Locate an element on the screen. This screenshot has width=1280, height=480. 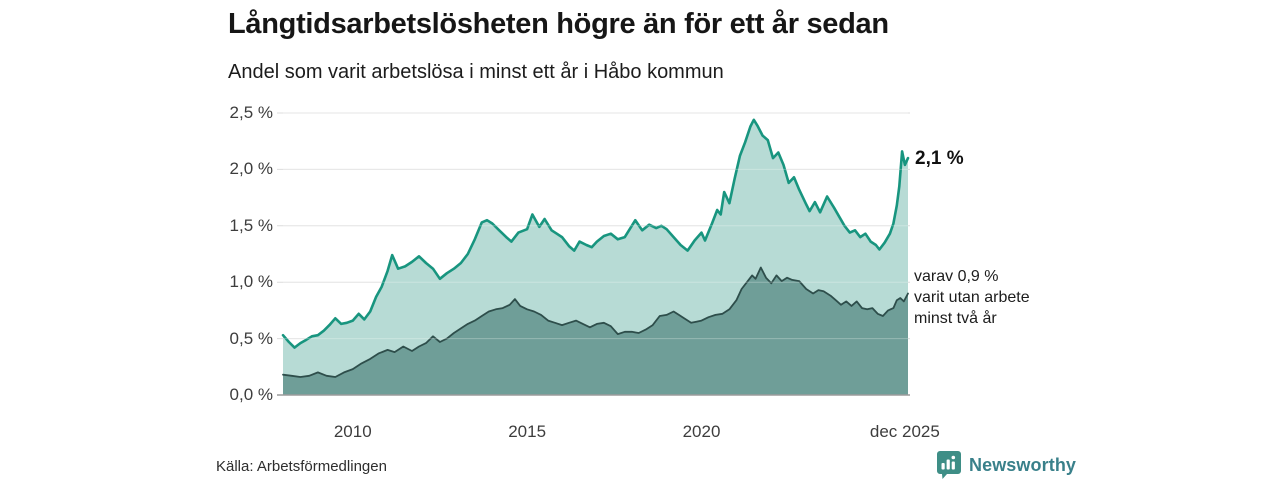
newsworthy-icon is located at coordinates (949, 465).